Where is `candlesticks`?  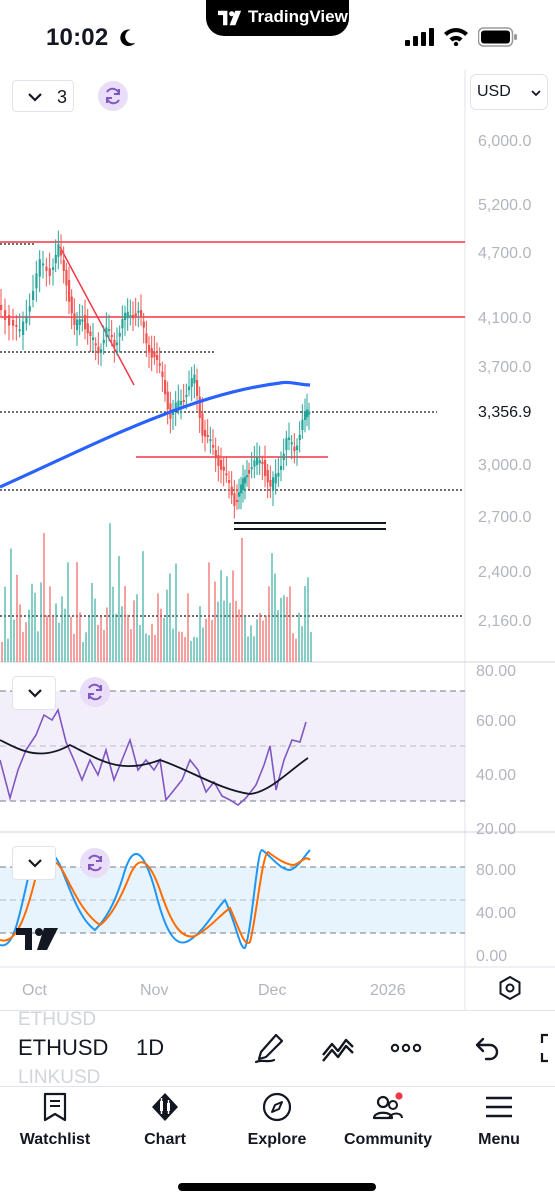
candlesticks is located at coordinates (155, 374).